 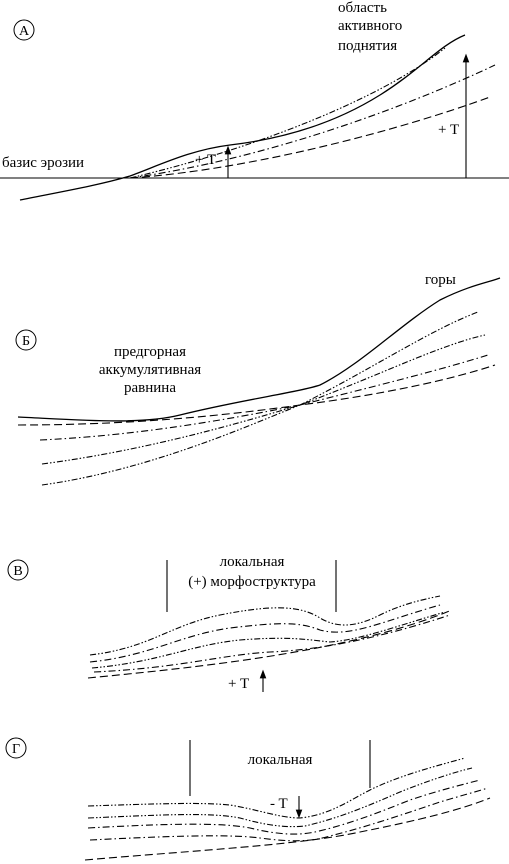 What do you see at coordinates (150, 370) in the screenshot?
I see `label: аккумулятивная` at bounding box center [150, 370].